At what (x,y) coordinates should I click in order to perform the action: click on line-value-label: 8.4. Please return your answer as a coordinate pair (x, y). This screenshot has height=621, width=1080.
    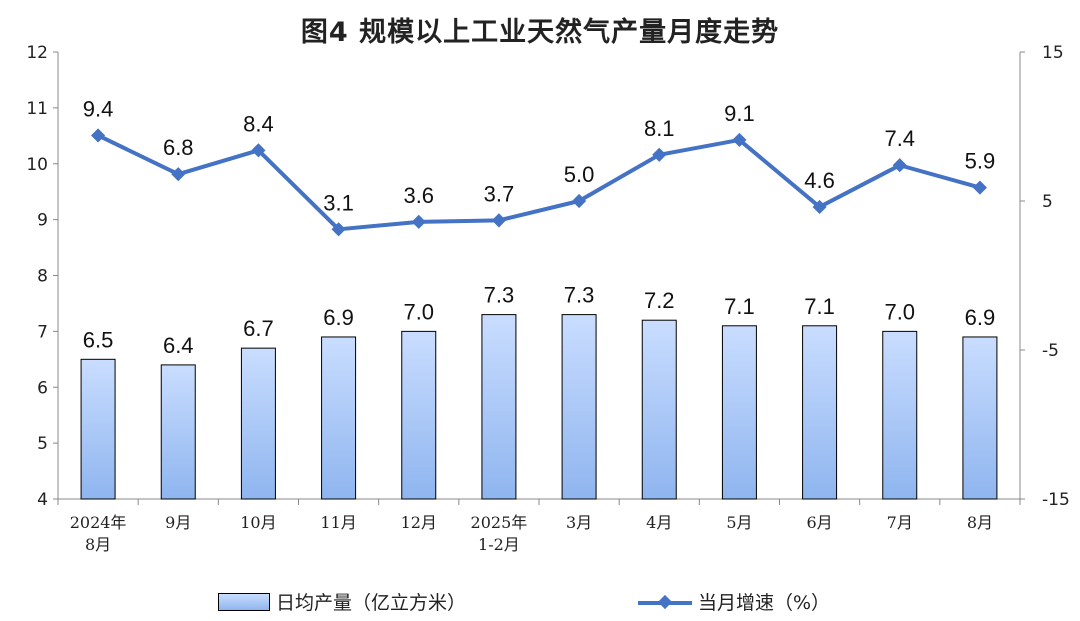
    Looking at the image, I should click on (258, 123).